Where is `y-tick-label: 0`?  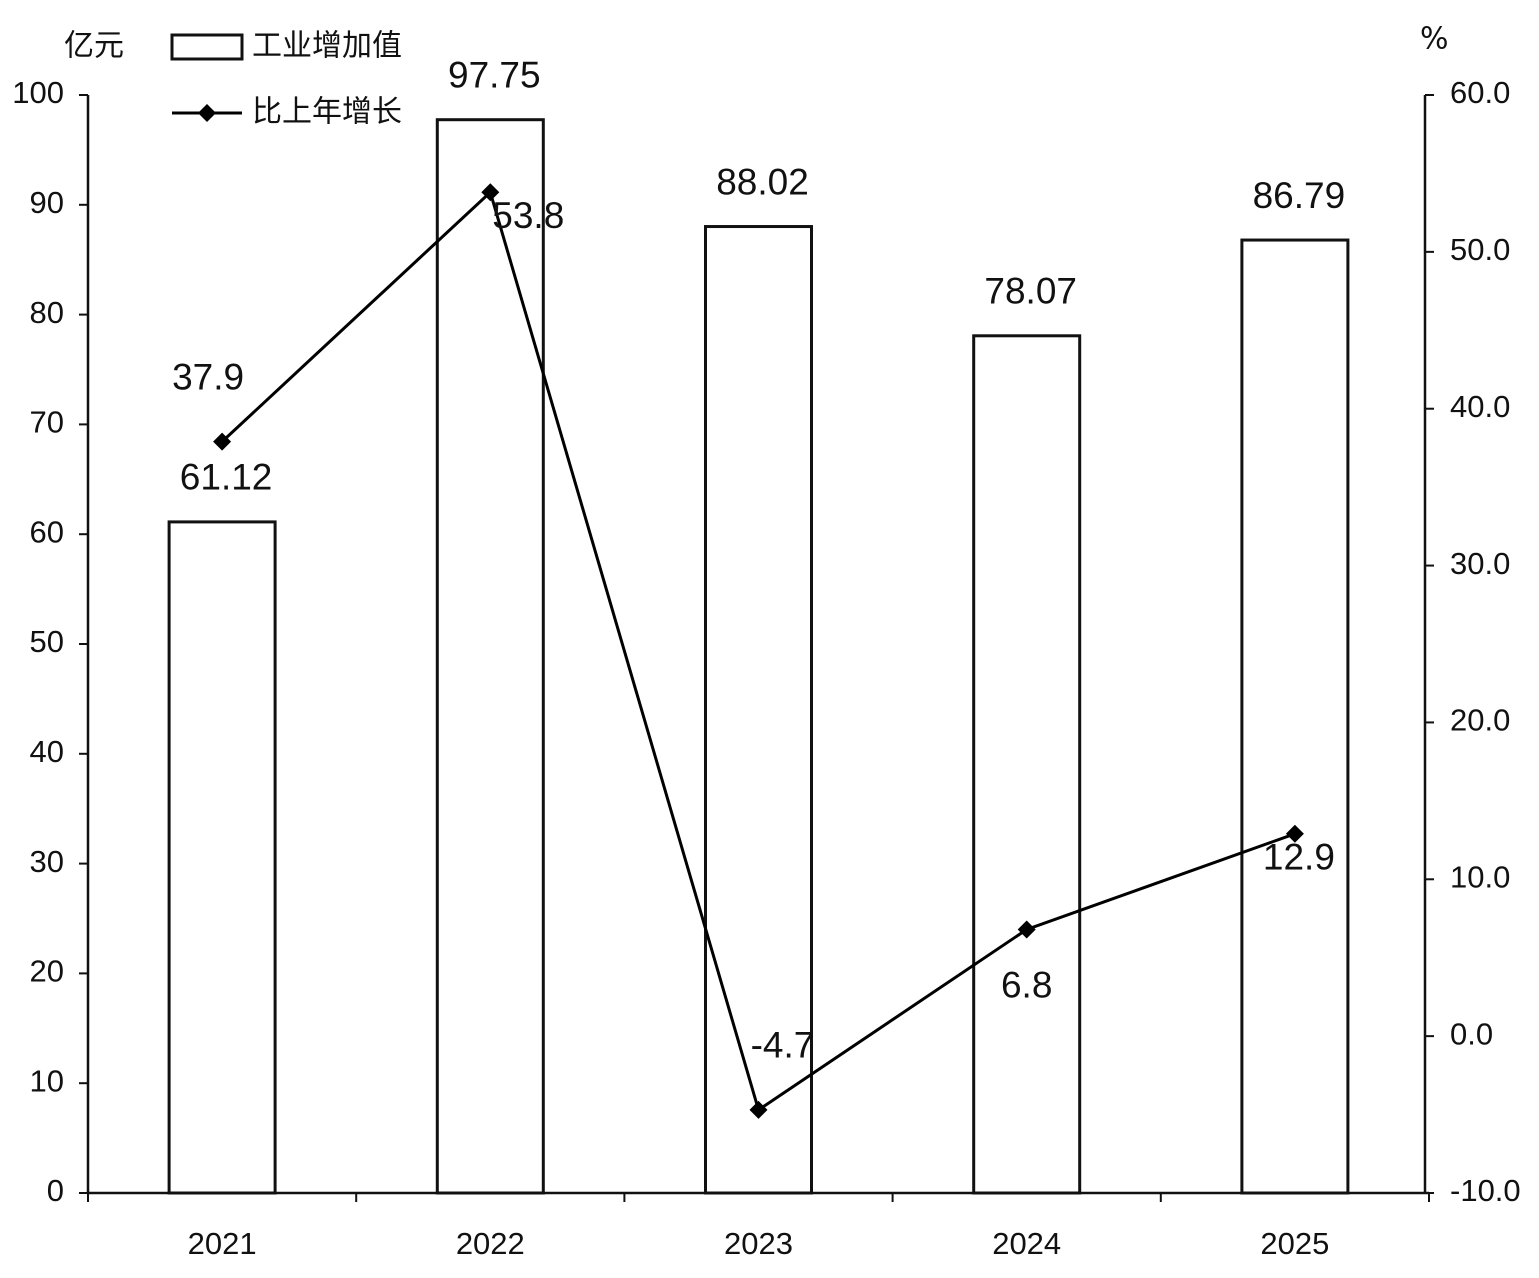 y-tick-label: 0 is located at coordinates (55, 1190).